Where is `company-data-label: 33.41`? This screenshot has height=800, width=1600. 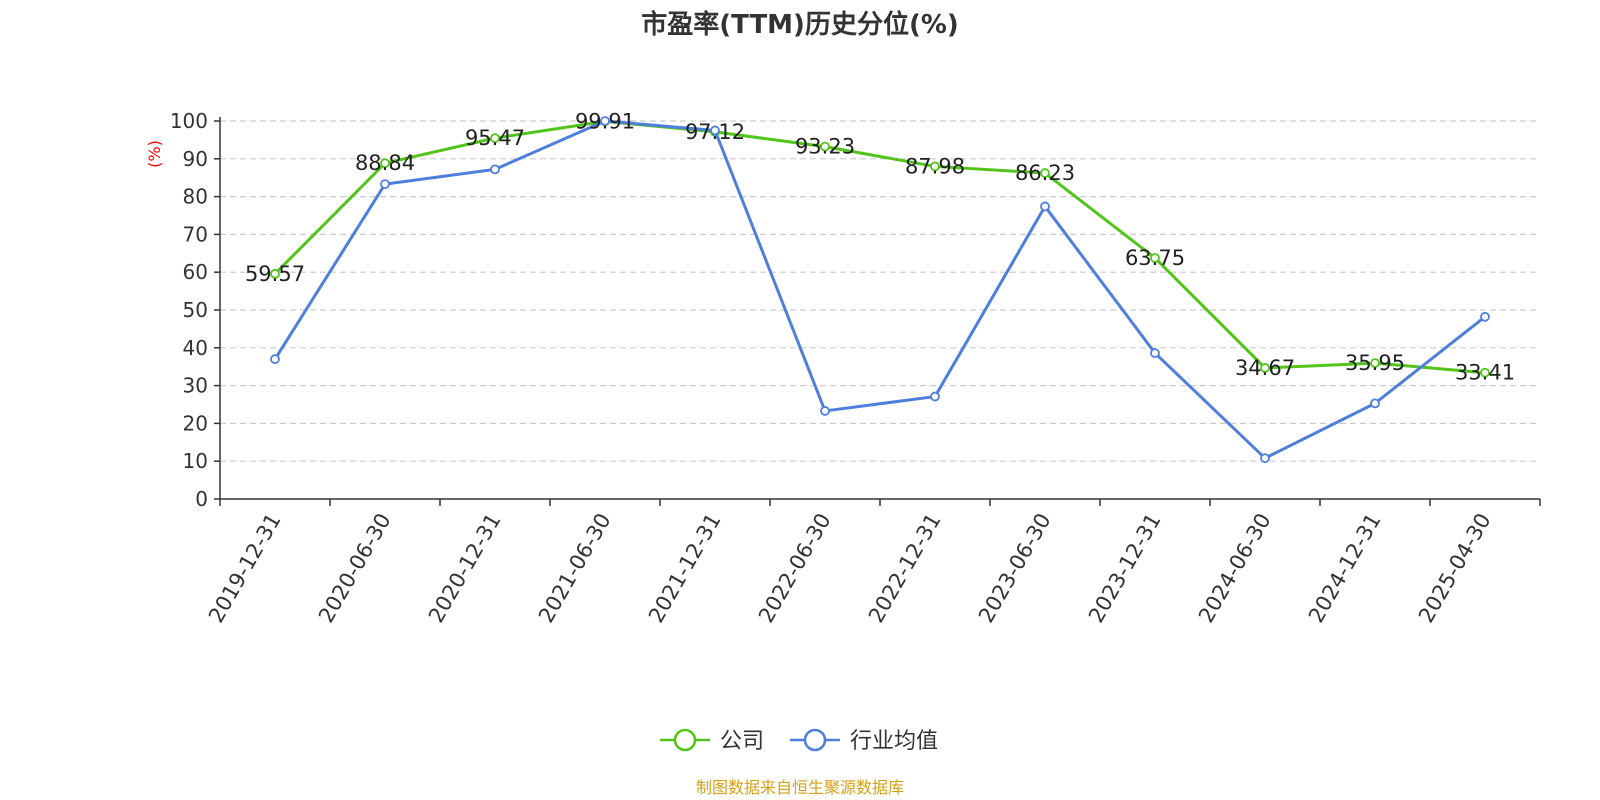
company-data-label: 33.41 is located at coordinates (1485, 373).